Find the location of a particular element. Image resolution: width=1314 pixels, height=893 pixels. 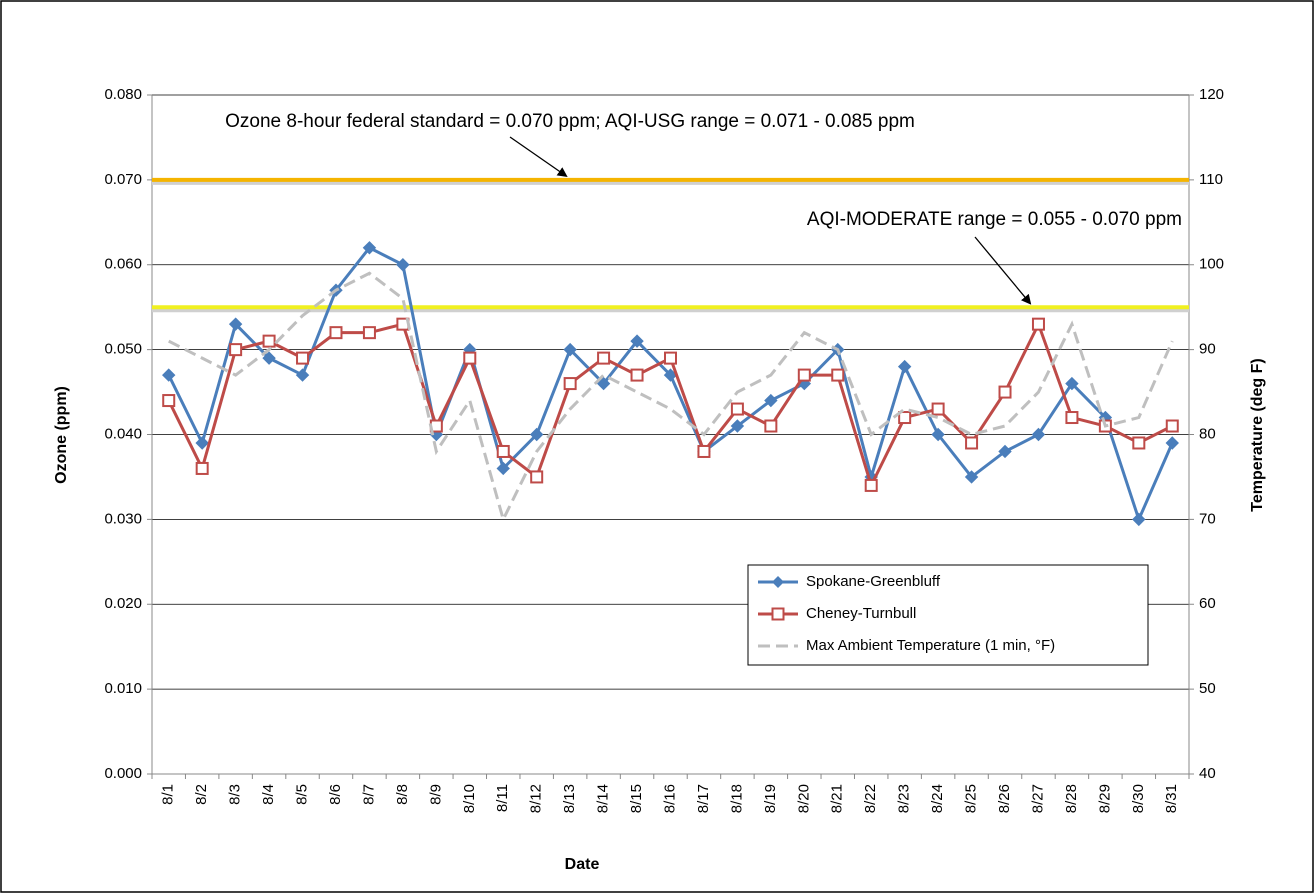

x-tick-label: 8/18 is located at coordinates (736, 798).